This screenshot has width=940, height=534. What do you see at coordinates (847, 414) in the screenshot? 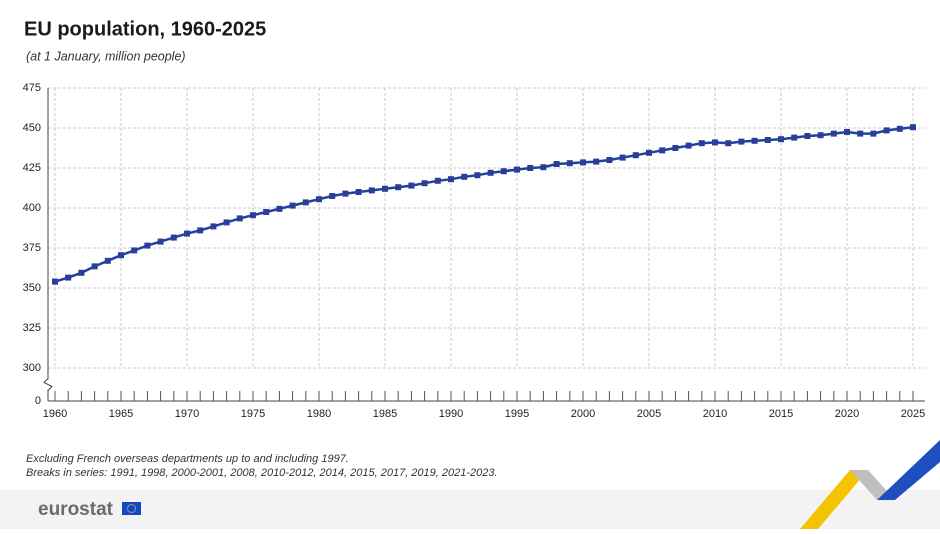
I see `x-tick-label: 2020` at bounding box center [847, 414].